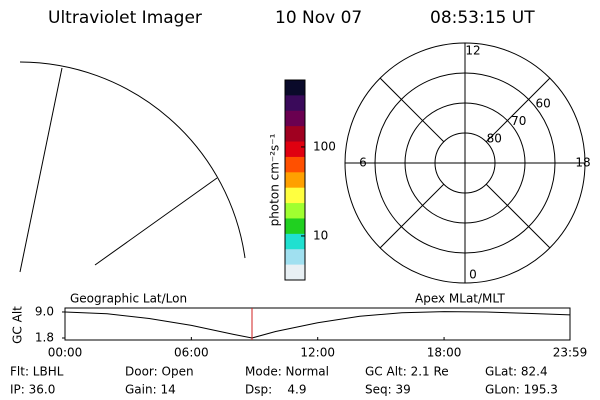 The height and width of the screenshot is (400, 600). Describe the element at coordinates (320, 235) in the screenshot. I see `colorbar-tick-label: 10` at that location.